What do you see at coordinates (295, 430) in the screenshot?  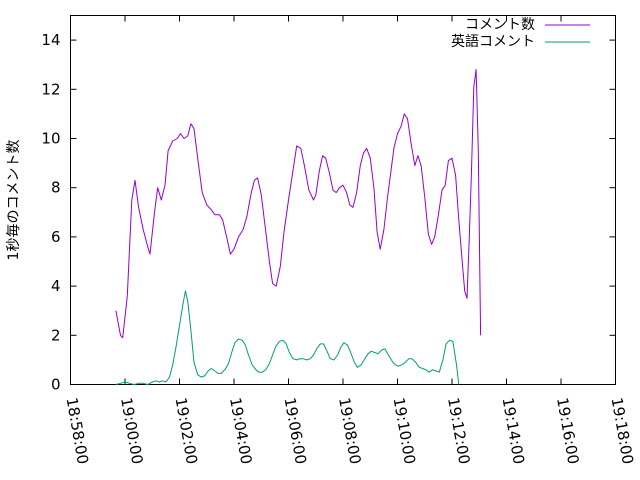 I see `x-tick-label: 19:06:00` at bounding box center [295, 430].